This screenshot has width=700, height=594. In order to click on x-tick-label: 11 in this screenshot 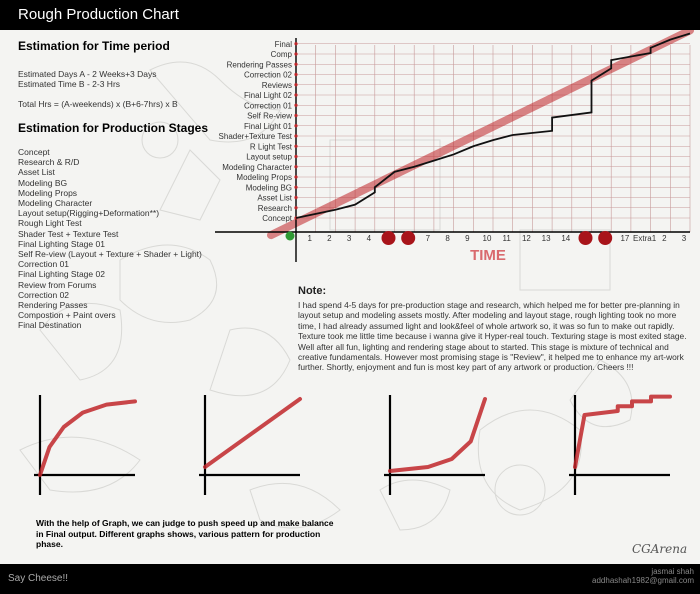, I will do `click(507, 238)`.